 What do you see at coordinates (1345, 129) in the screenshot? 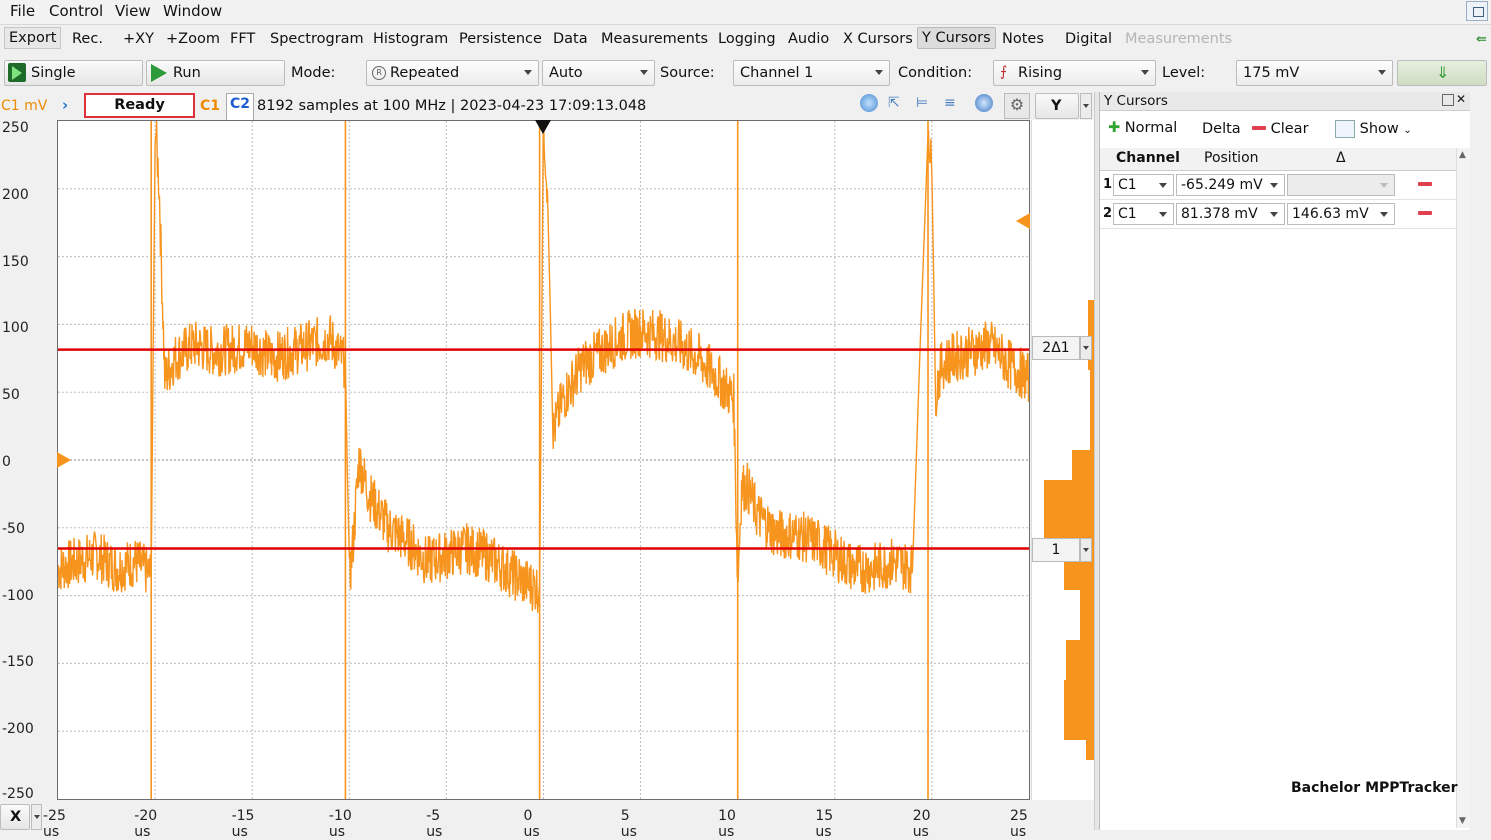
I see `list-icon` at bounding box center [1345, 129].